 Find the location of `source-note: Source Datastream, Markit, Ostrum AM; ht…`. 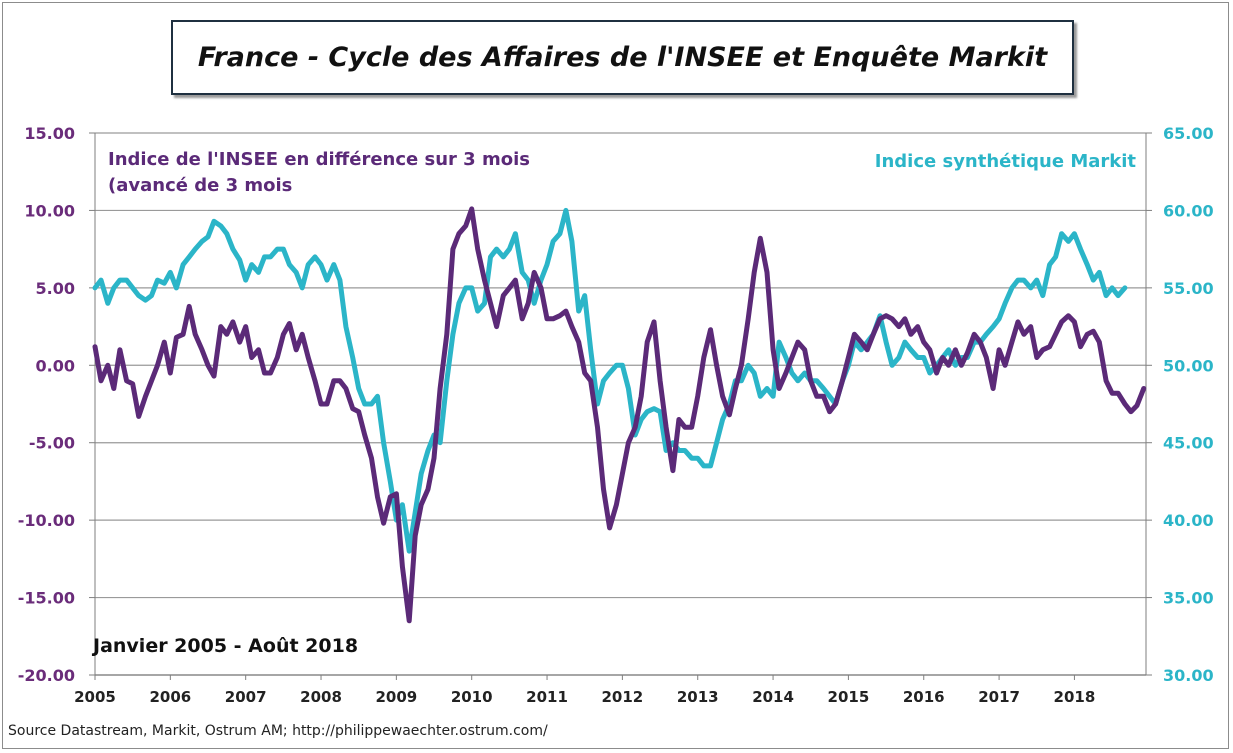

source-note: Source Datastream, Markit, Ostrum AM; ht… is located at coordinates (278, 731).